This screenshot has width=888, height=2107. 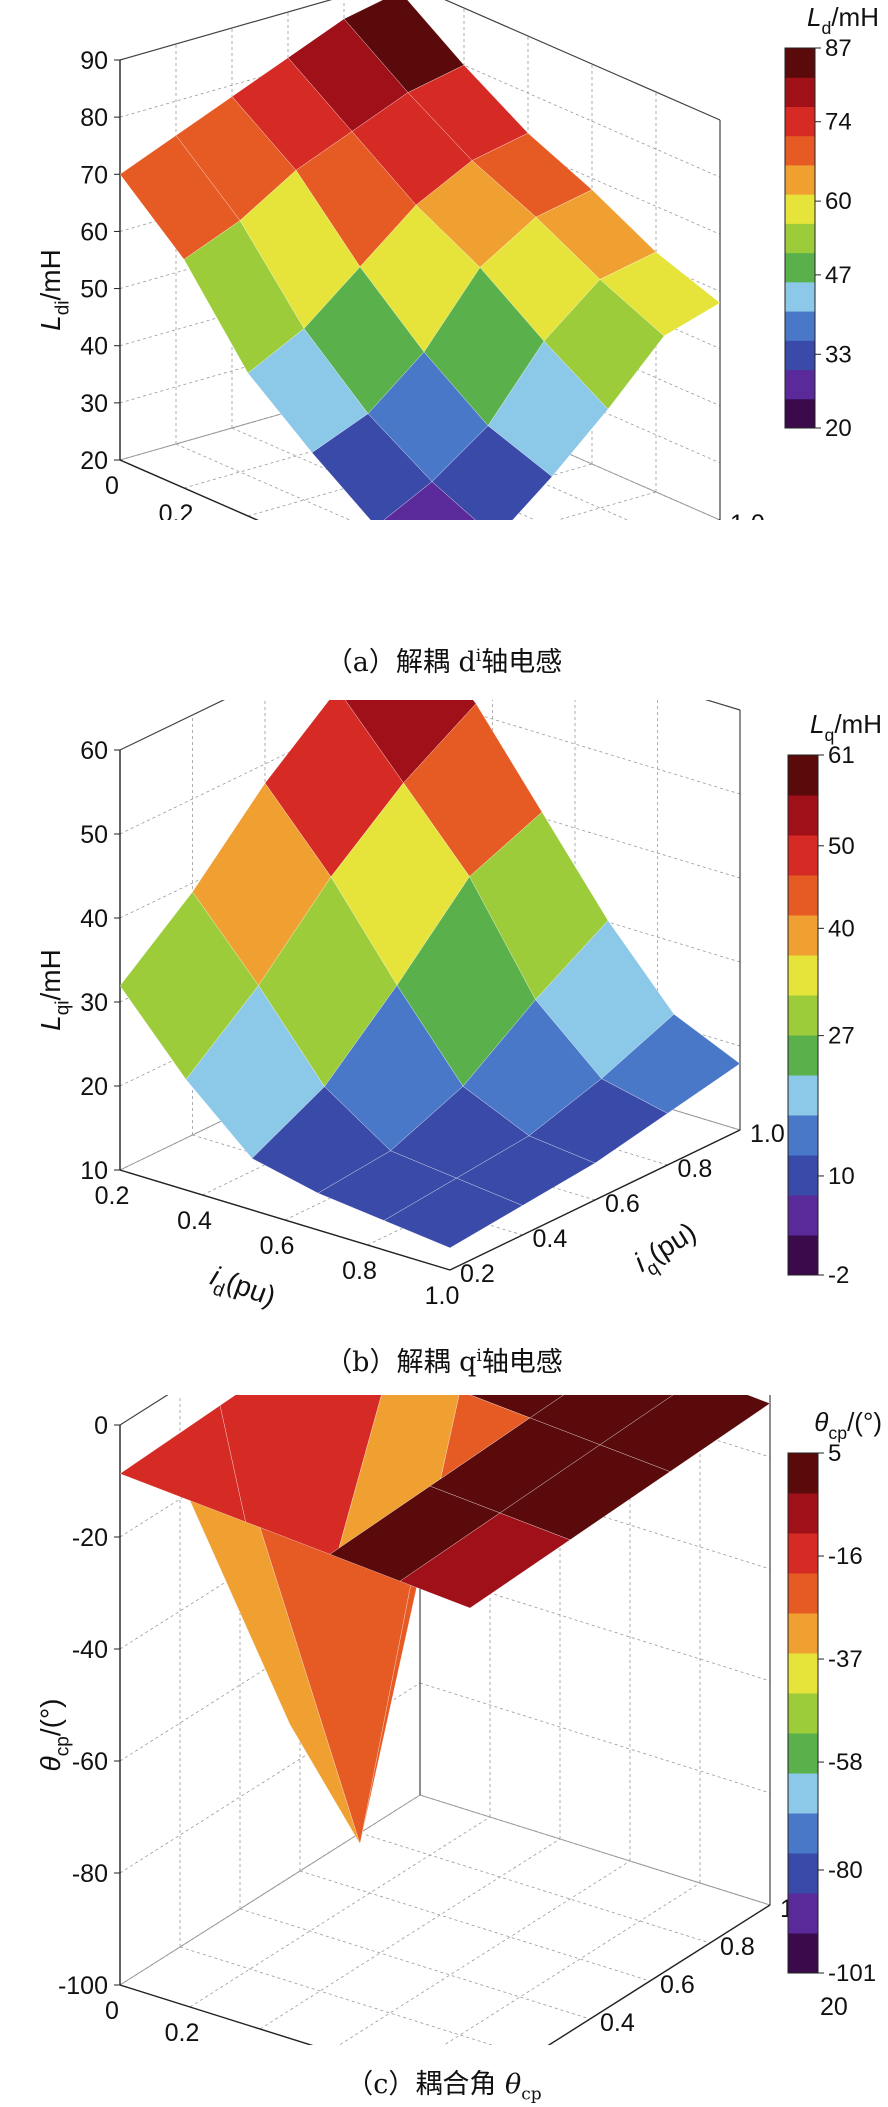 What do you see at coordinates (838, 122) in the screenshot?
I see `colorbar-tick-label: 74` at bounding box center [838, 122].